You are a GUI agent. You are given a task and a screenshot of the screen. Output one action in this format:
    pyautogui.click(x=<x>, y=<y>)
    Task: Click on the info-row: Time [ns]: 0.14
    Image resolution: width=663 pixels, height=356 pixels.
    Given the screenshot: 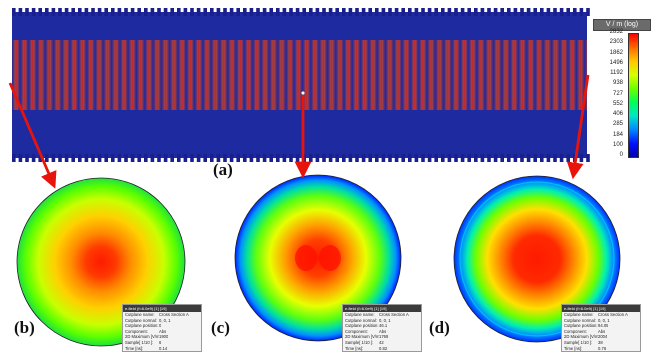 What is the action you would take?
    pyautogui.click(x=162, y=349)
    